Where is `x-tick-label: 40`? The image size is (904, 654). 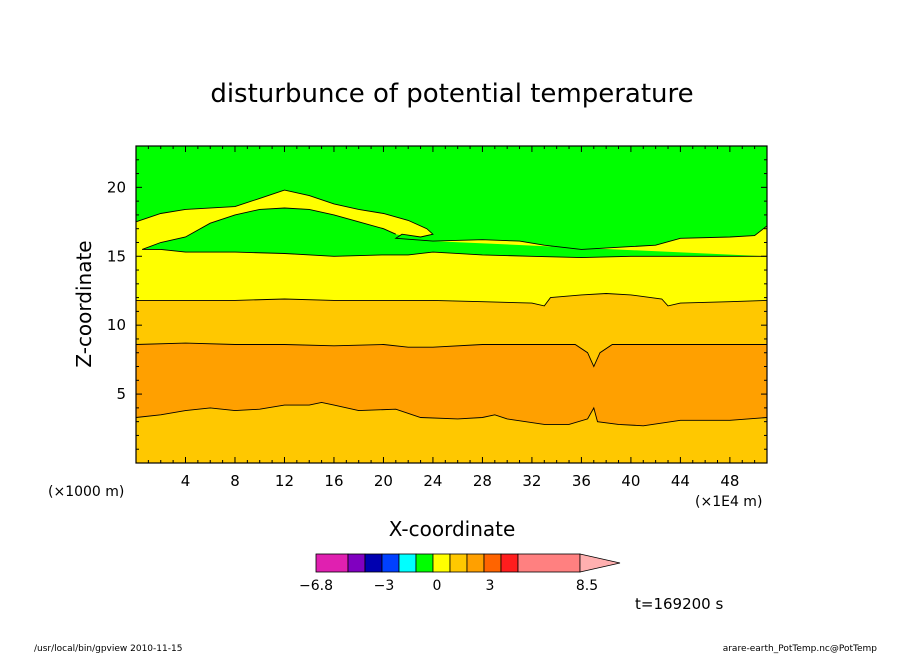 x-tick-label: 40 is located at coordinates (630, 481).